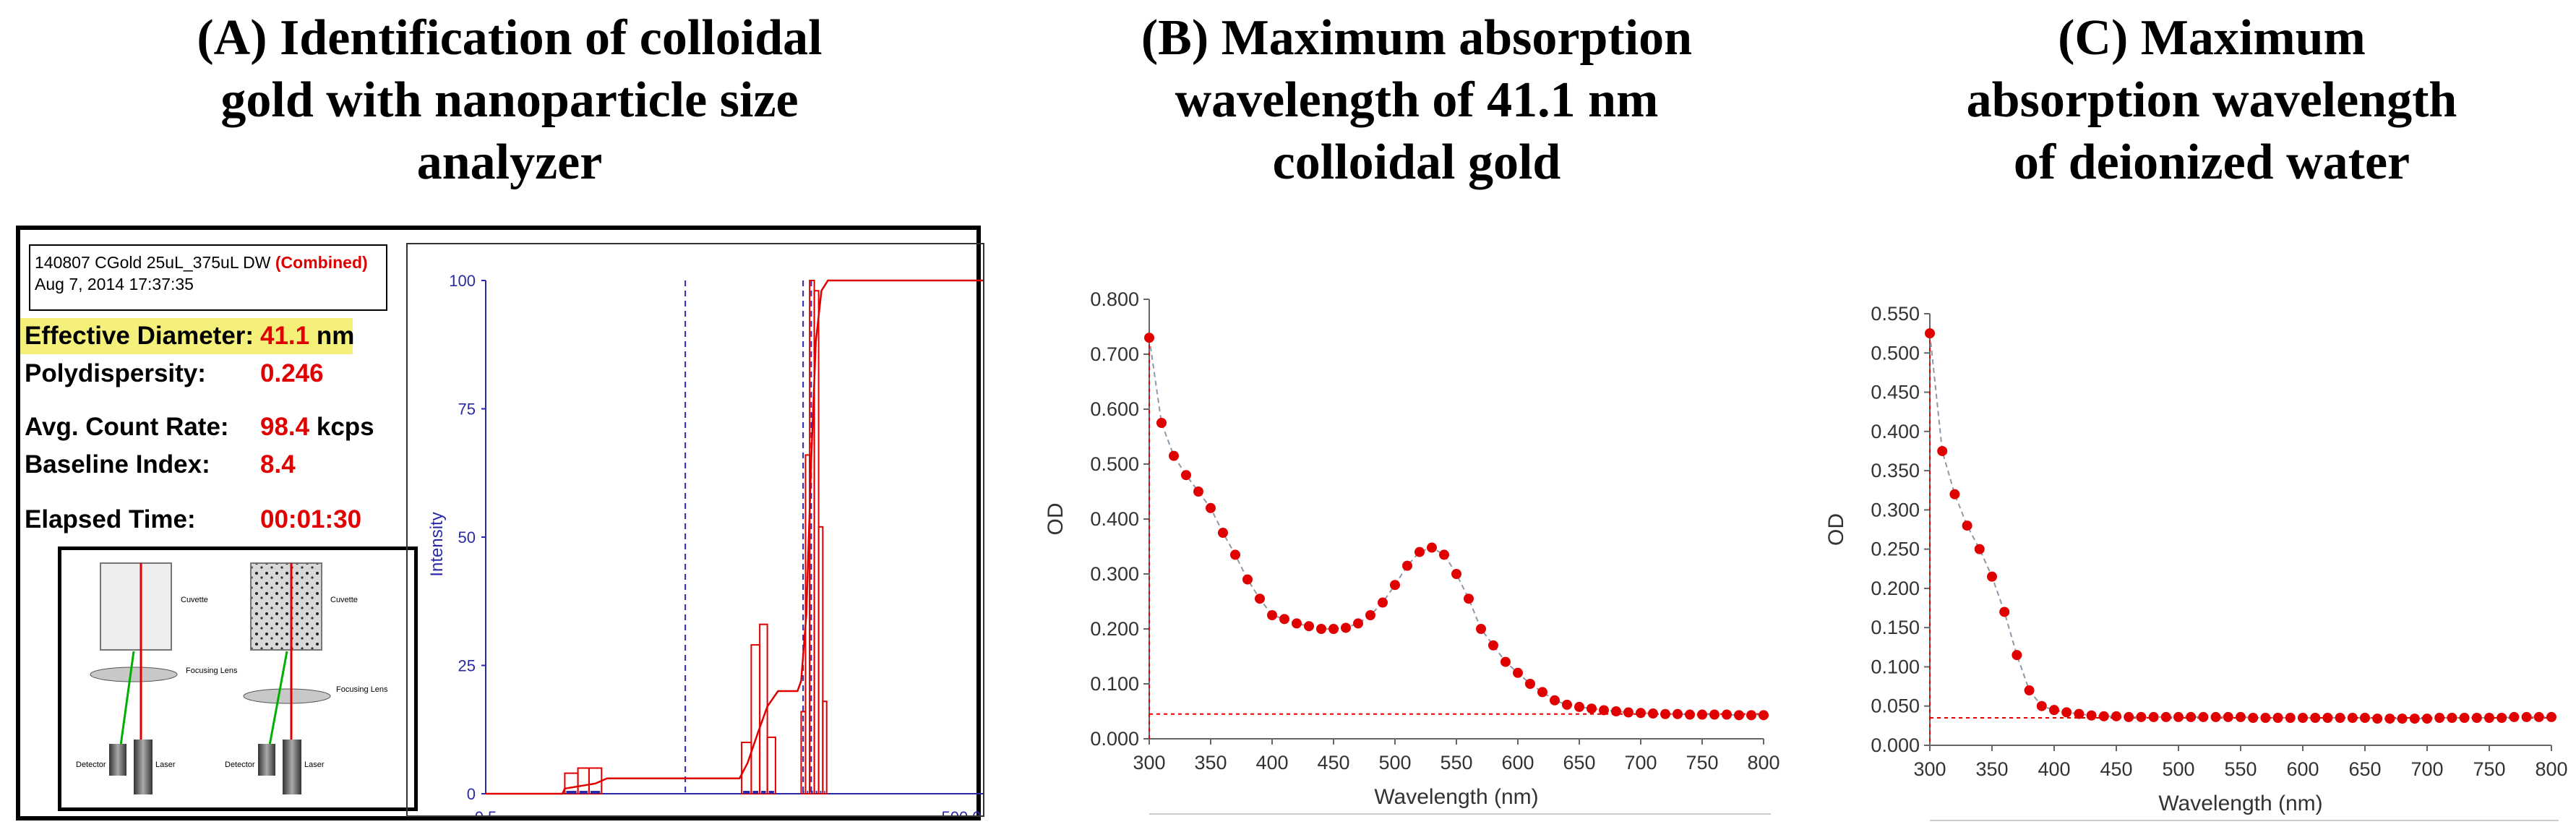 The image size is (2576, 840). I want to click on highlight-effective-diameter, so click(186, 336).